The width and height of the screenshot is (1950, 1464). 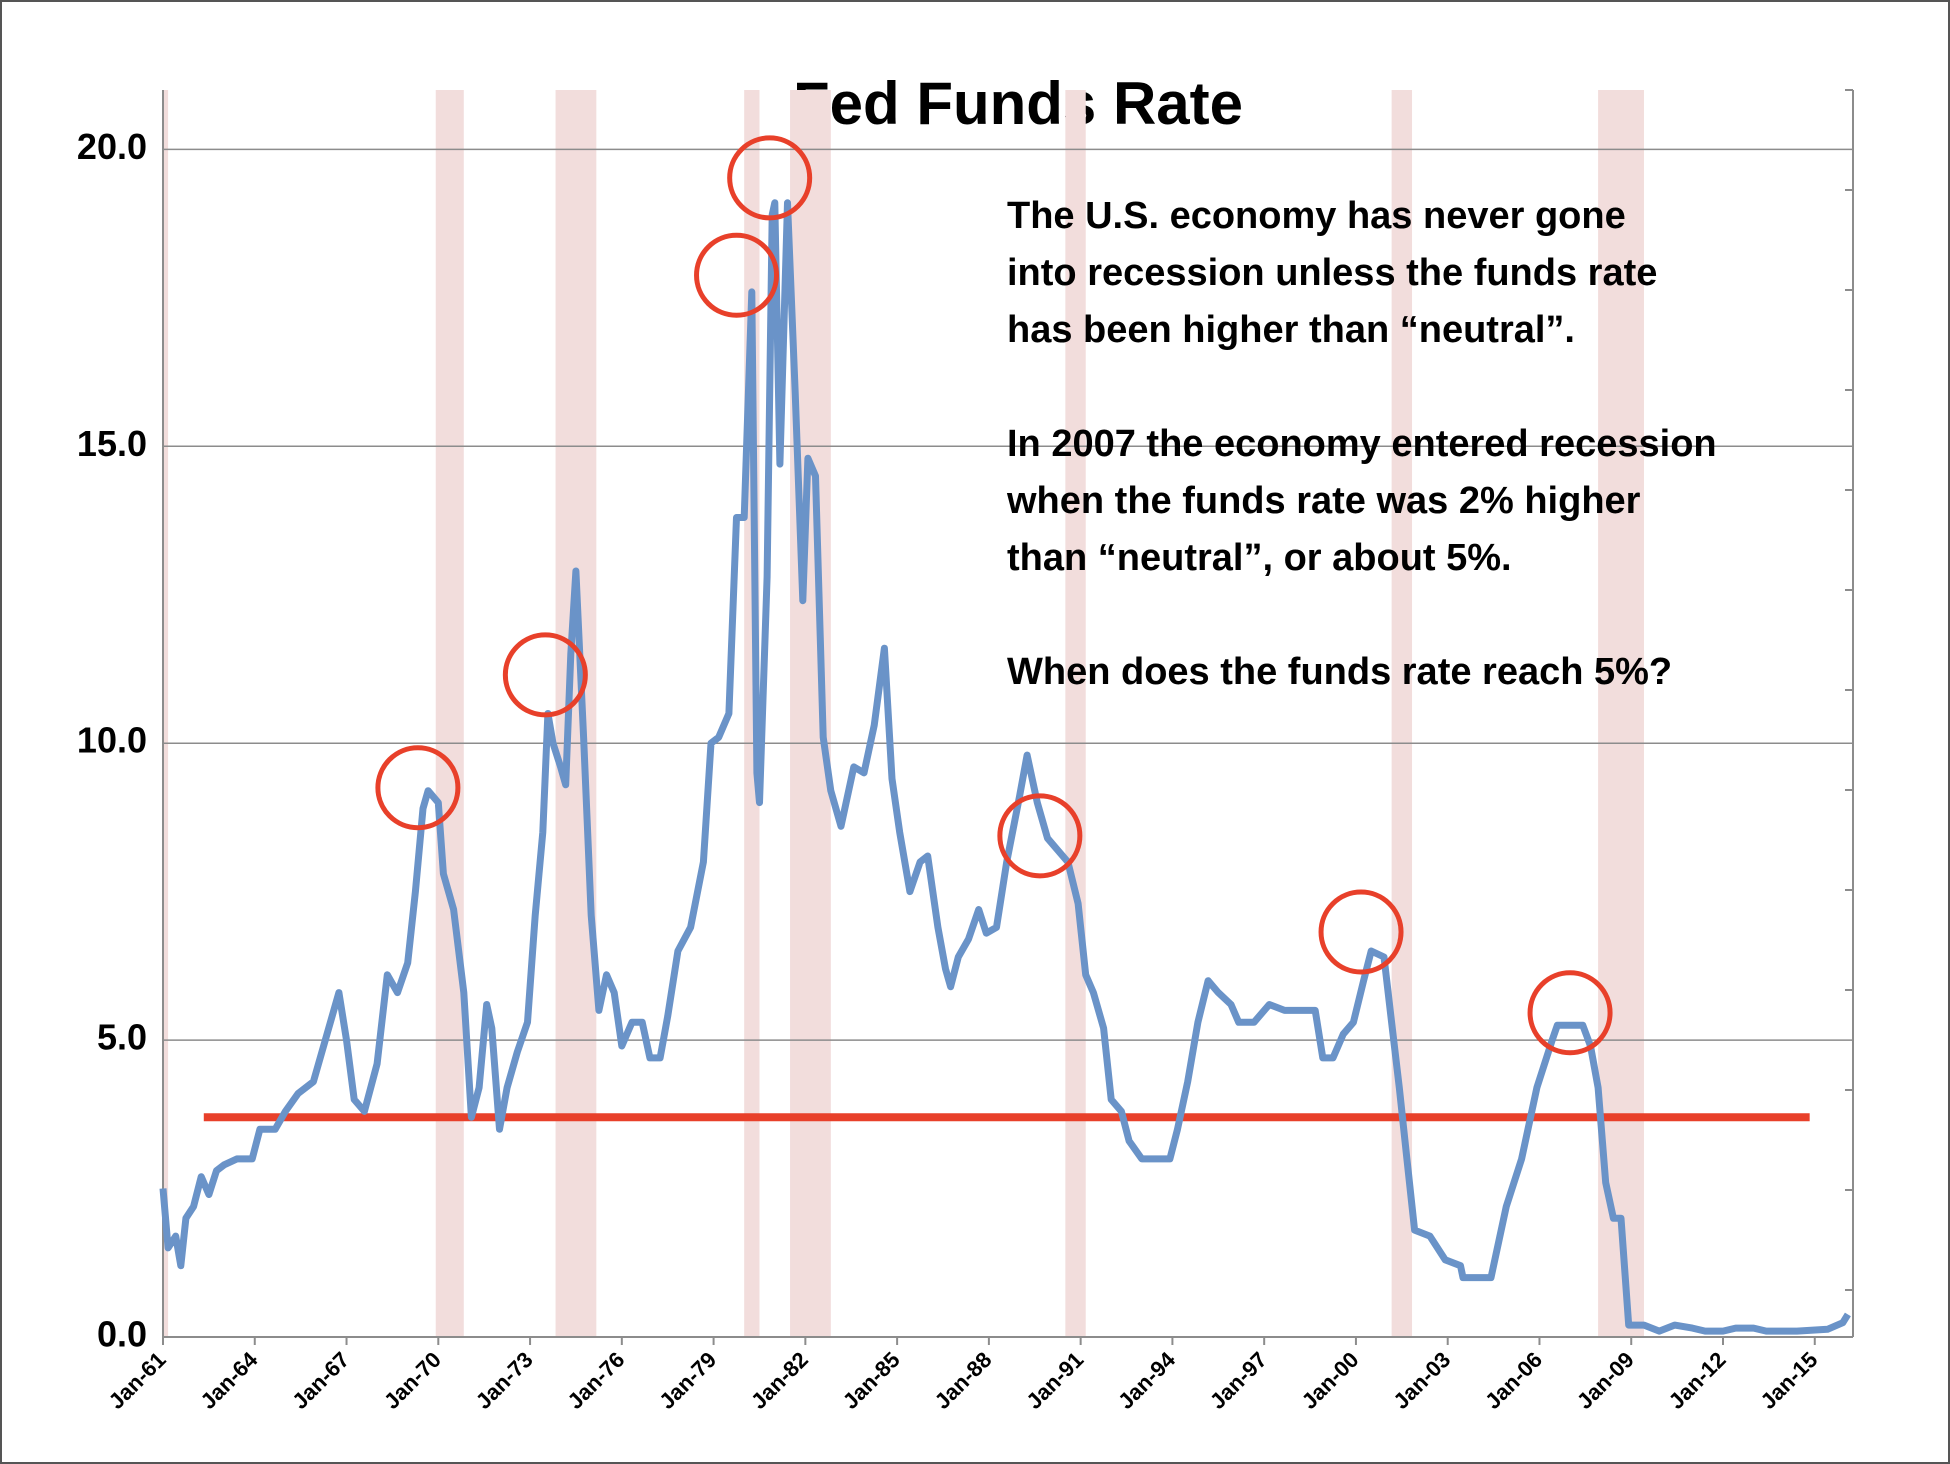 What do you see at coordinates (112, 443) in the screenshot?
I see `y-tick-label: 15.0` at bounding box center [112, 443].